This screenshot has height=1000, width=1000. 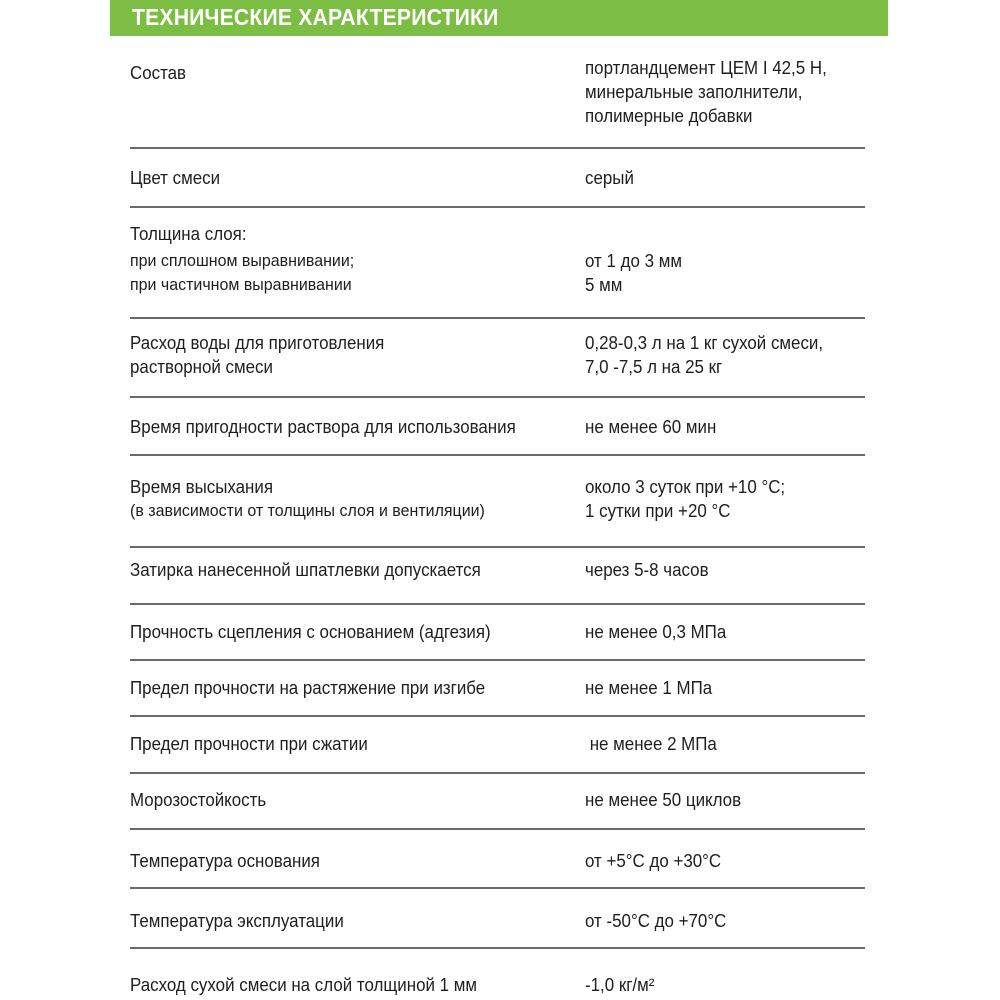 I want to click on spec-label: Расход сухой смеси на слой толщиной 1 мм, so click(x=303, y=985).